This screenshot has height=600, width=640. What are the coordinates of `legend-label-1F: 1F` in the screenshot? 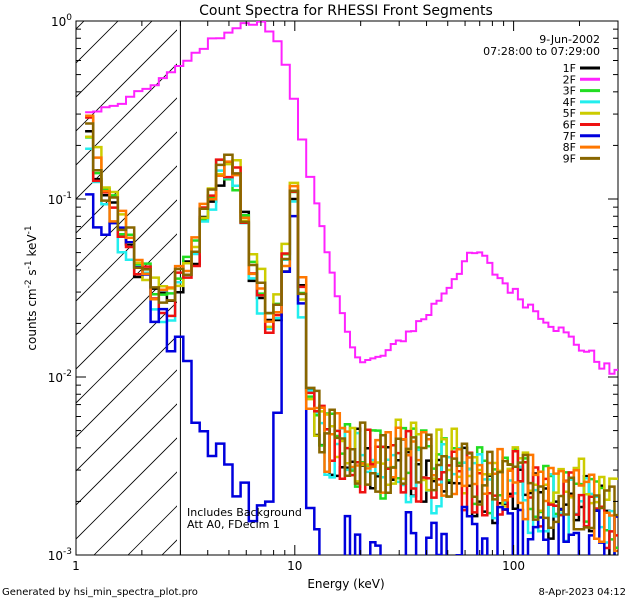 It's located at (569, 68).